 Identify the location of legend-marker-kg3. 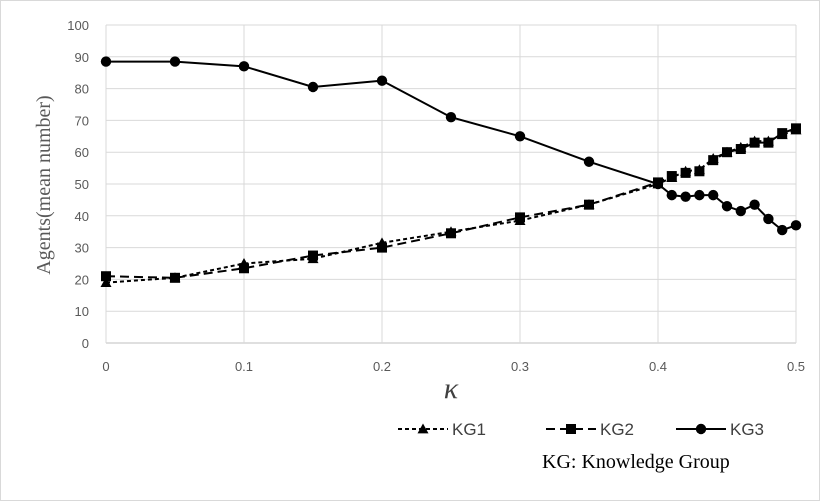
(701, 429).